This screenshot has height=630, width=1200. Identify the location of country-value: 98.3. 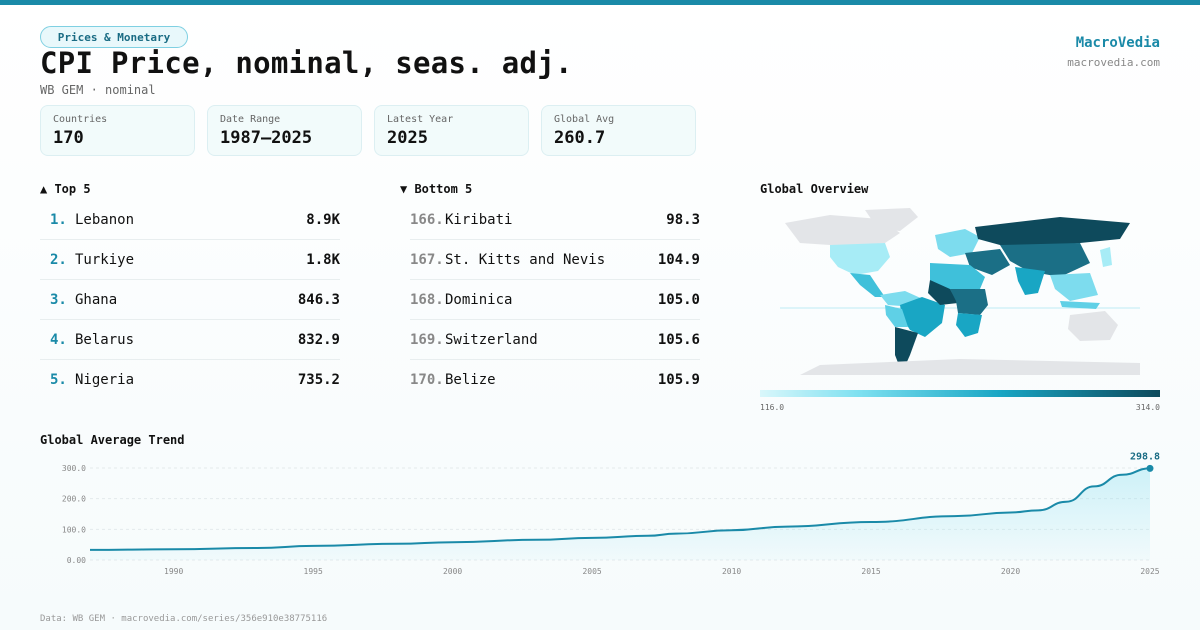
(683, 220).